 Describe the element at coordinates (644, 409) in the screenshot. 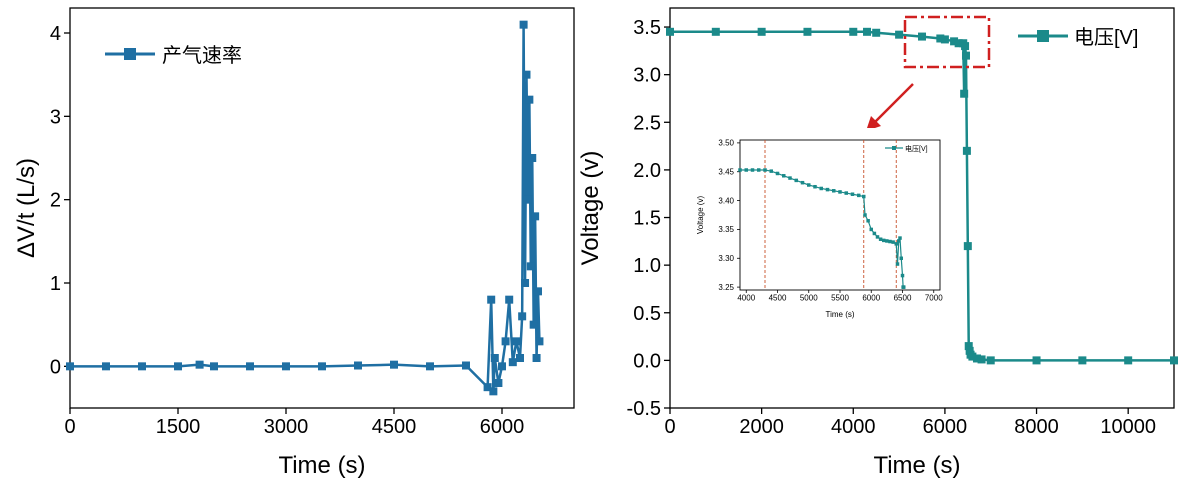

I see `y-tick-label: -0.5` at that location.